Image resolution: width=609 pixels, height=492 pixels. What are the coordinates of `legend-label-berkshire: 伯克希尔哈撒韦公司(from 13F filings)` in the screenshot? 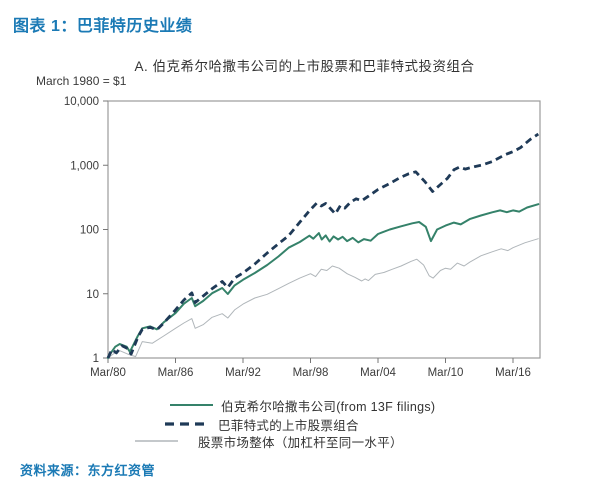 It's located at (328, 406).